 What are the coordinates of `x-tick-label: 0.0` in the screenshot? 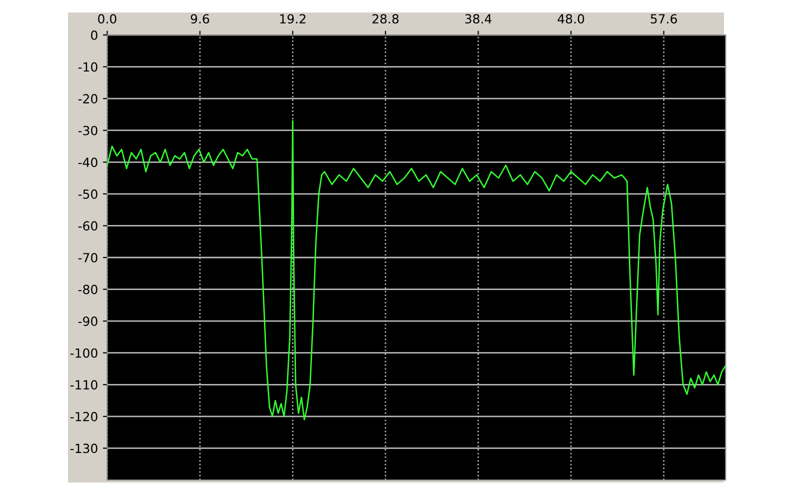 It's located at (107, 19).